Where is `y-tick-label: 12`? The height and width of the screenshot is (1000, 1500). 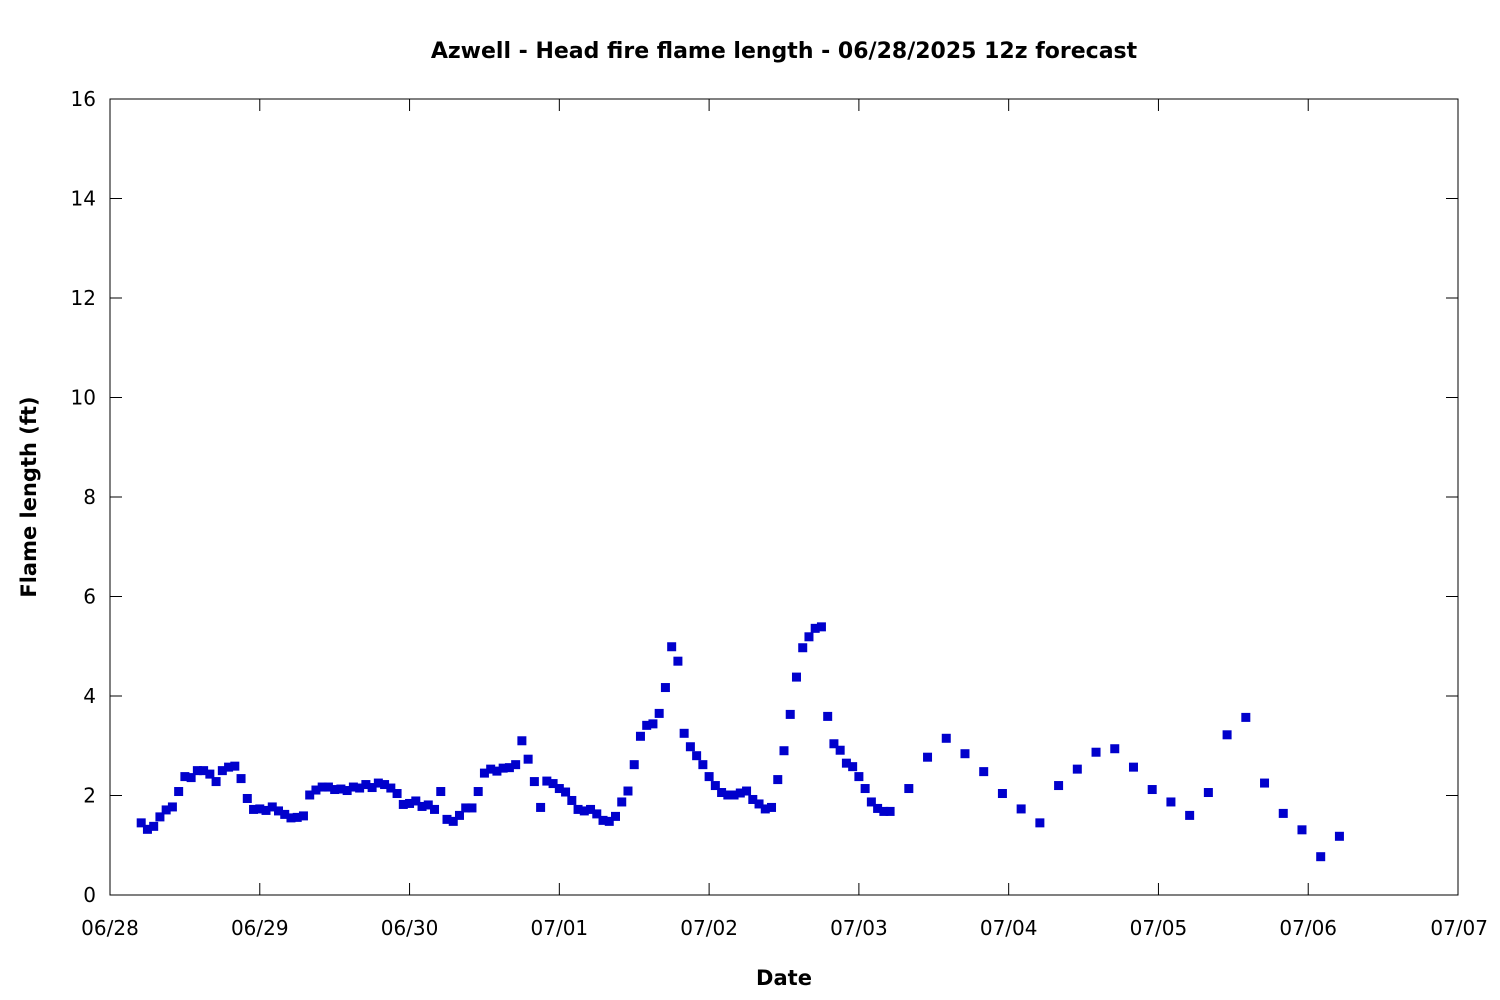 y-tick-label: 12 is located at coordinates (83, 298).